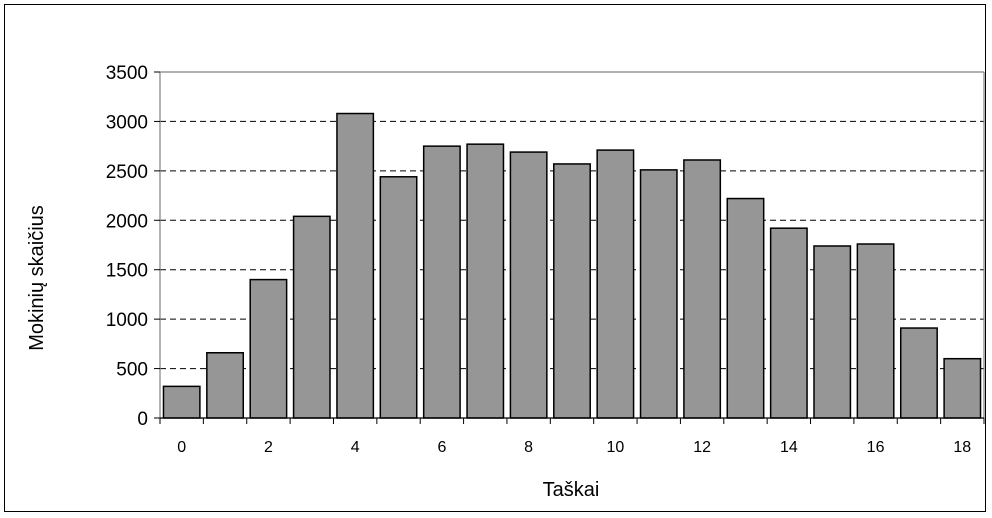 This screenshot has height=518, width=992. What do you see at coordinates (571, 490) in the screenshot?
I see `x-axis-title: Taškai` at bounding box center [571, 490].